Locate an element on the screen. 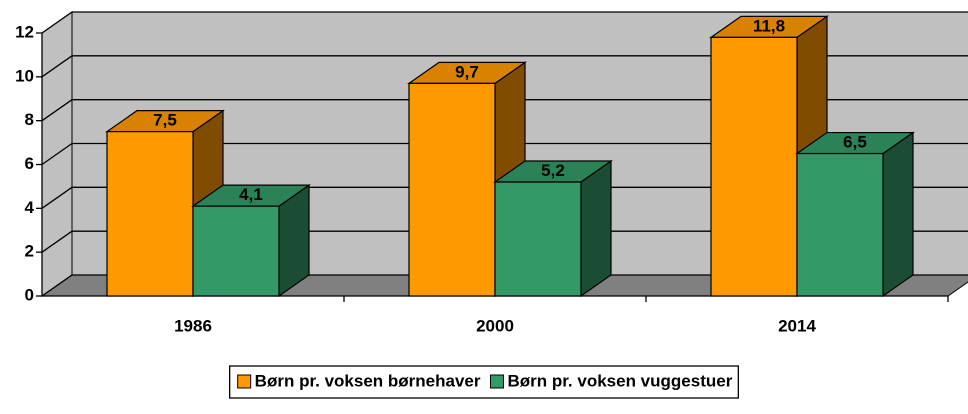 The height and width of the screenshot is (414, 968). value-label: 4,1 is located at coordinates (251, 194).